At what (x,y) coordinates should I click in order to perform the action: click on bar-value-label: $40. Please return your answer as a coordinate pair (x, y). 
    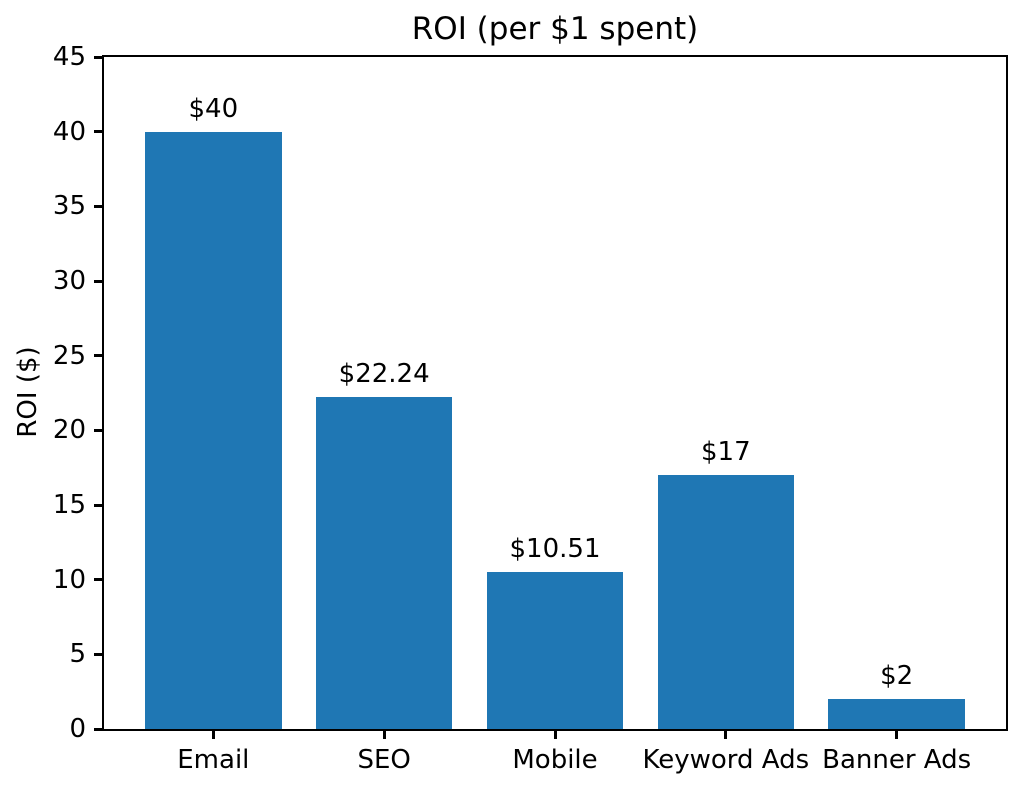
    Looking at the image, I should click on (213, 108).